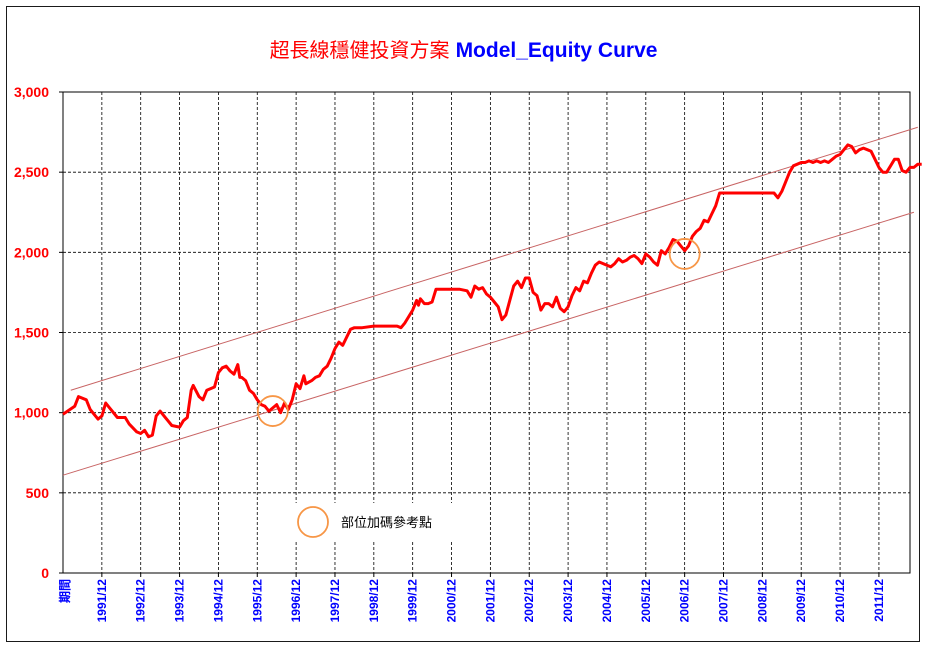 The image size is (927, 648). Describe the element at coordinates (413, 601) in the screenshot. I see `x-tick-label: 1999/12` at that location.